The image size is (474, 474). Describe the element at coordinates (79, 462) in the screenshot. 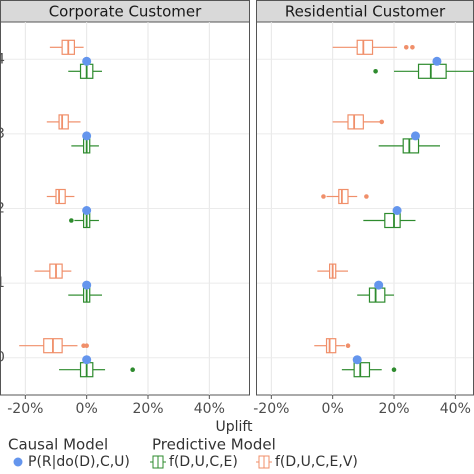

I see `legend-label: P(R|do(D),C,U)` at that location.